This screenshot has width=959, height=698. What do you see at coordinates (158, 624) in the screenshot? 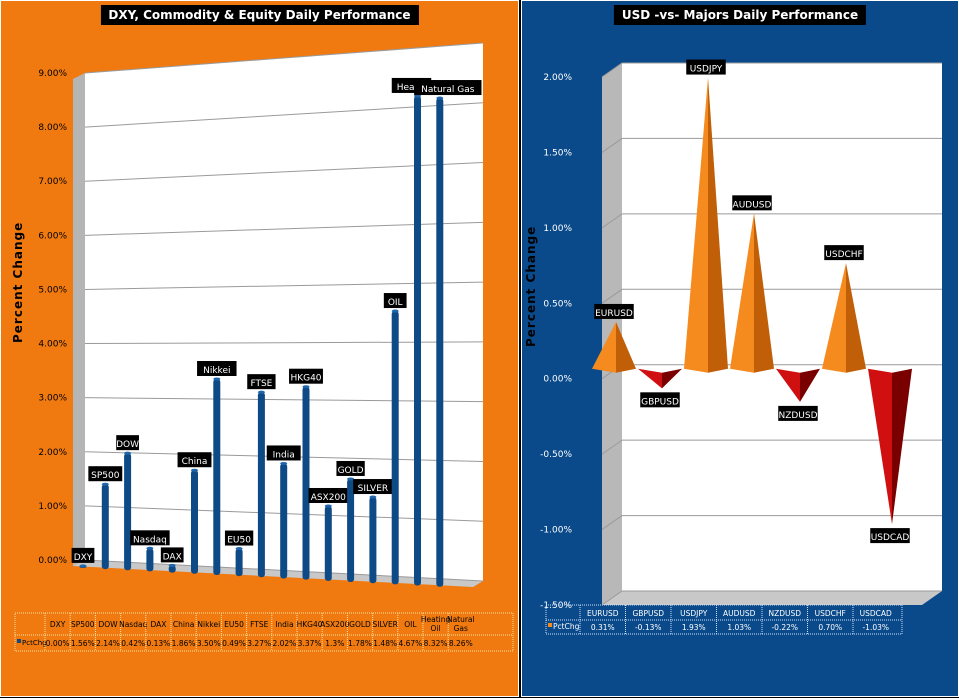
I see `left-table-header: DAX` at bounding box center [158, 624].